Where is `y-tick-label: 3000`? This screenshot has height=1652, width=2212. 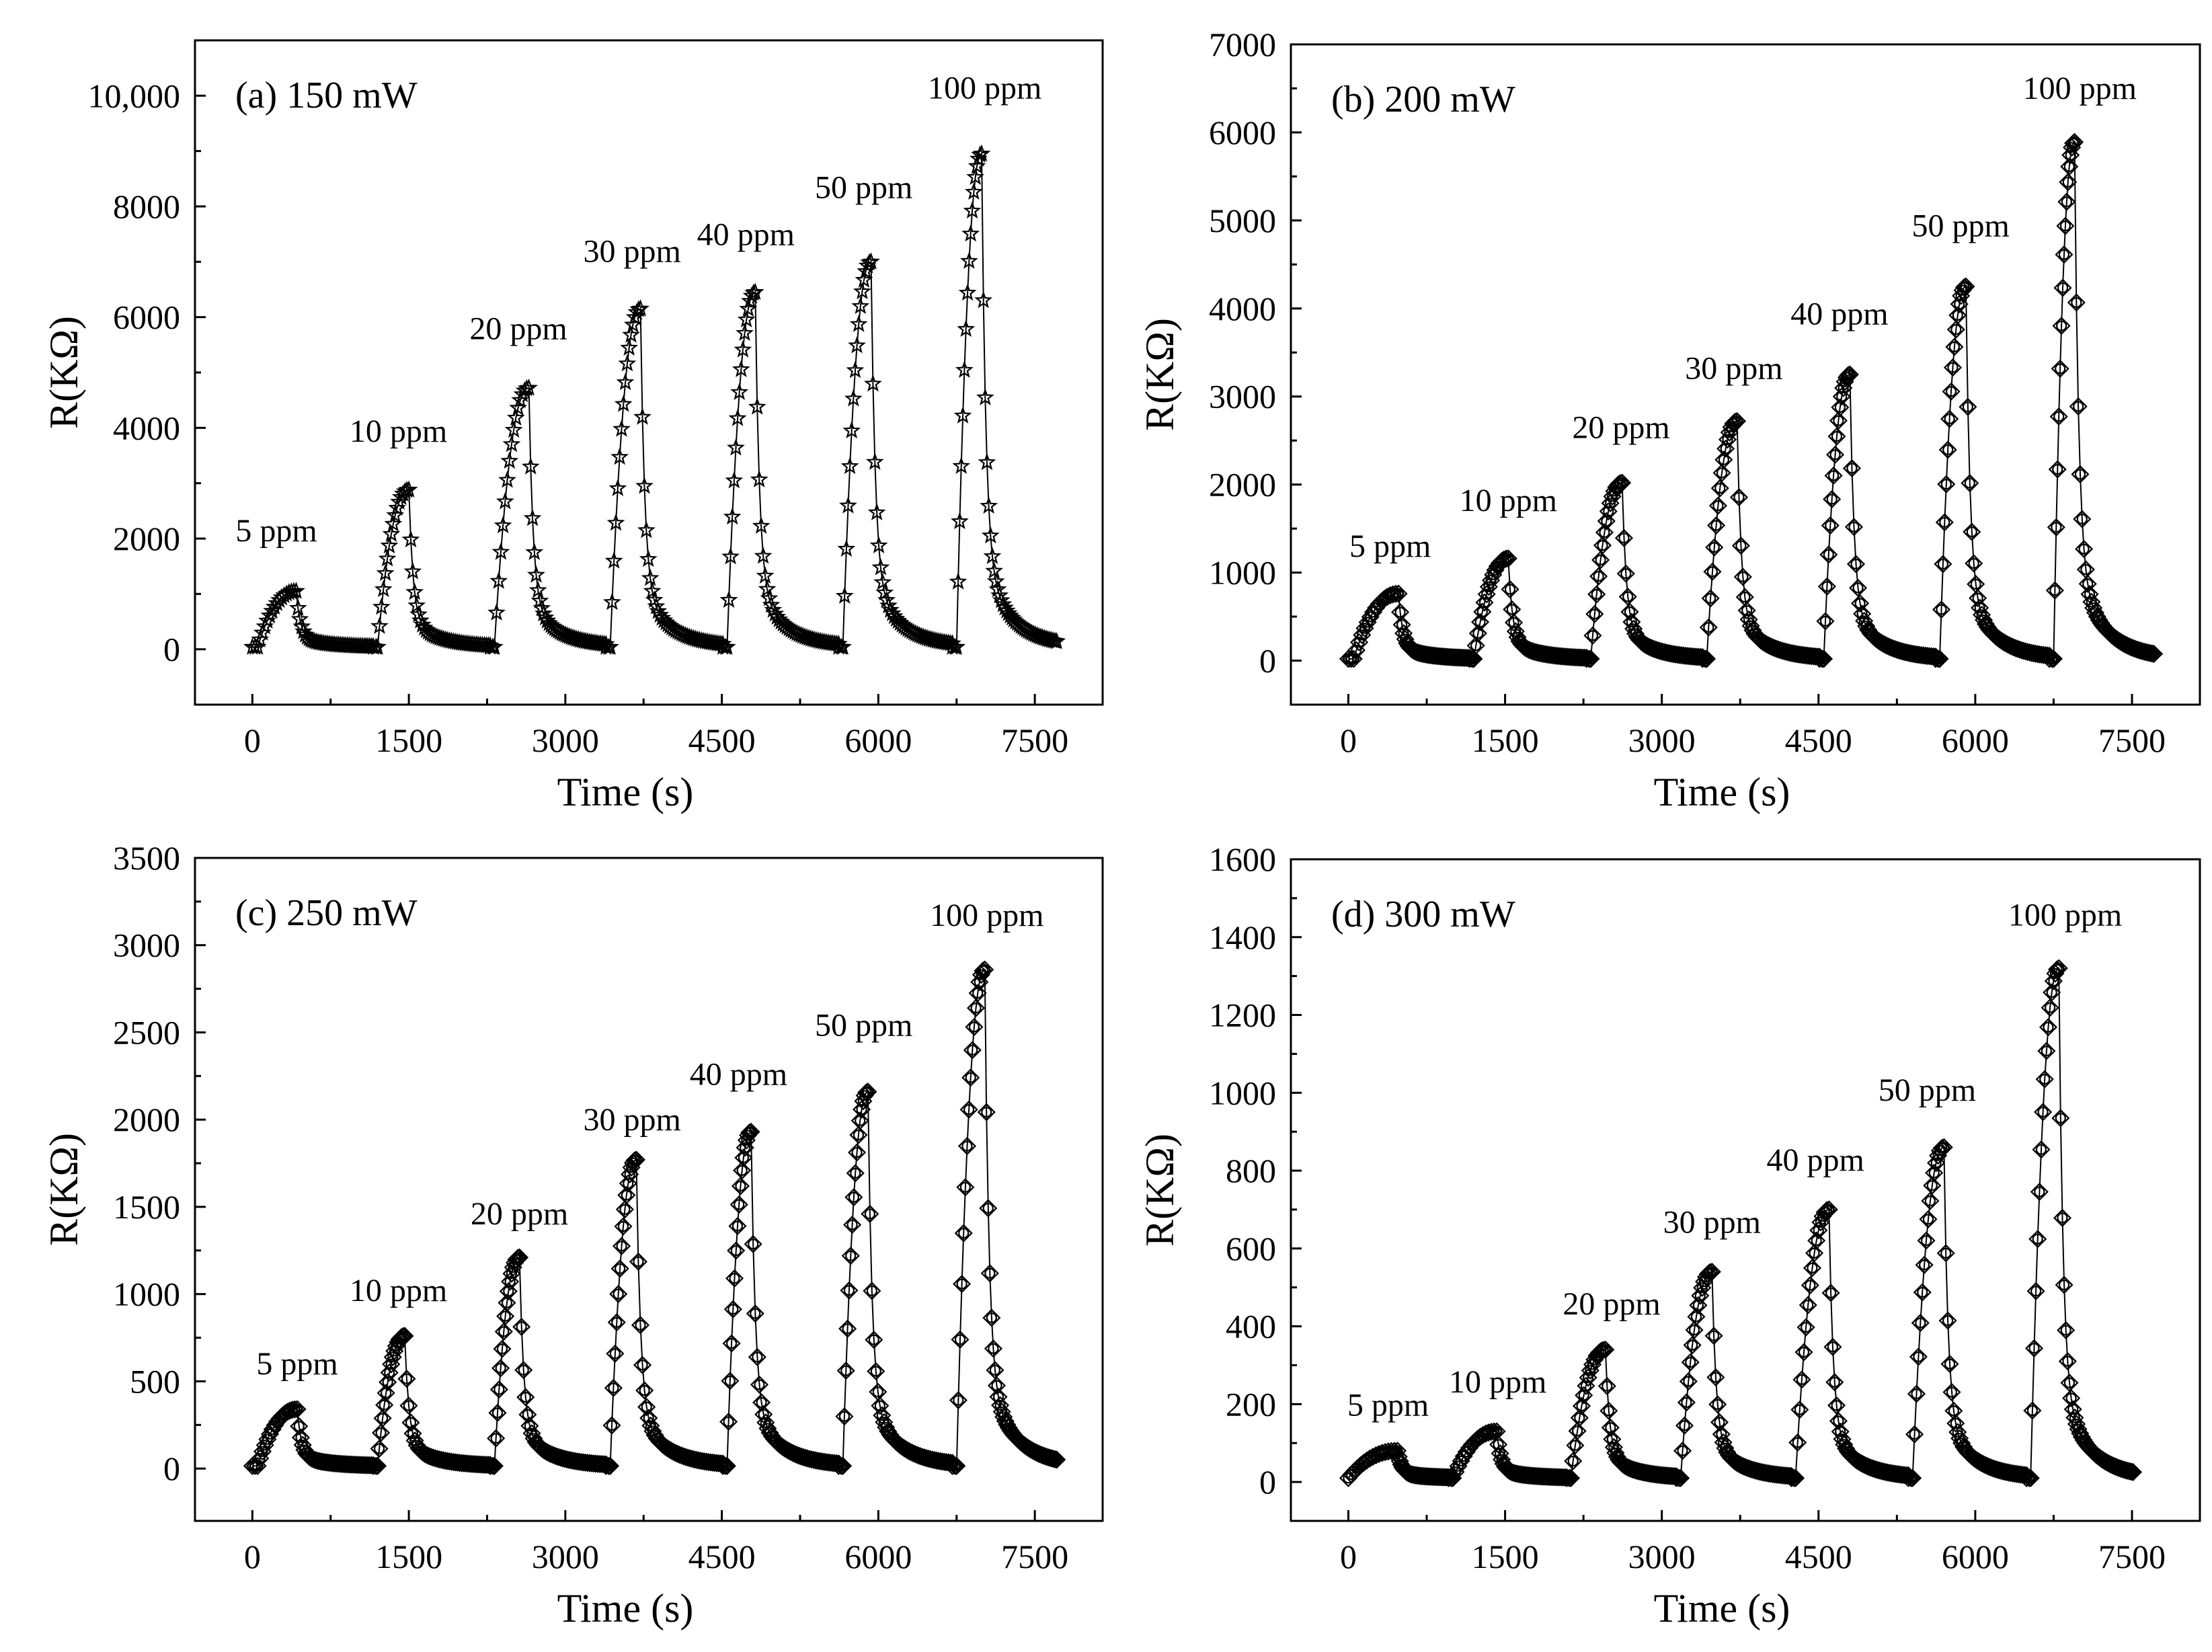
y-tick-label: 3000 is located at coordinates (146, 945).